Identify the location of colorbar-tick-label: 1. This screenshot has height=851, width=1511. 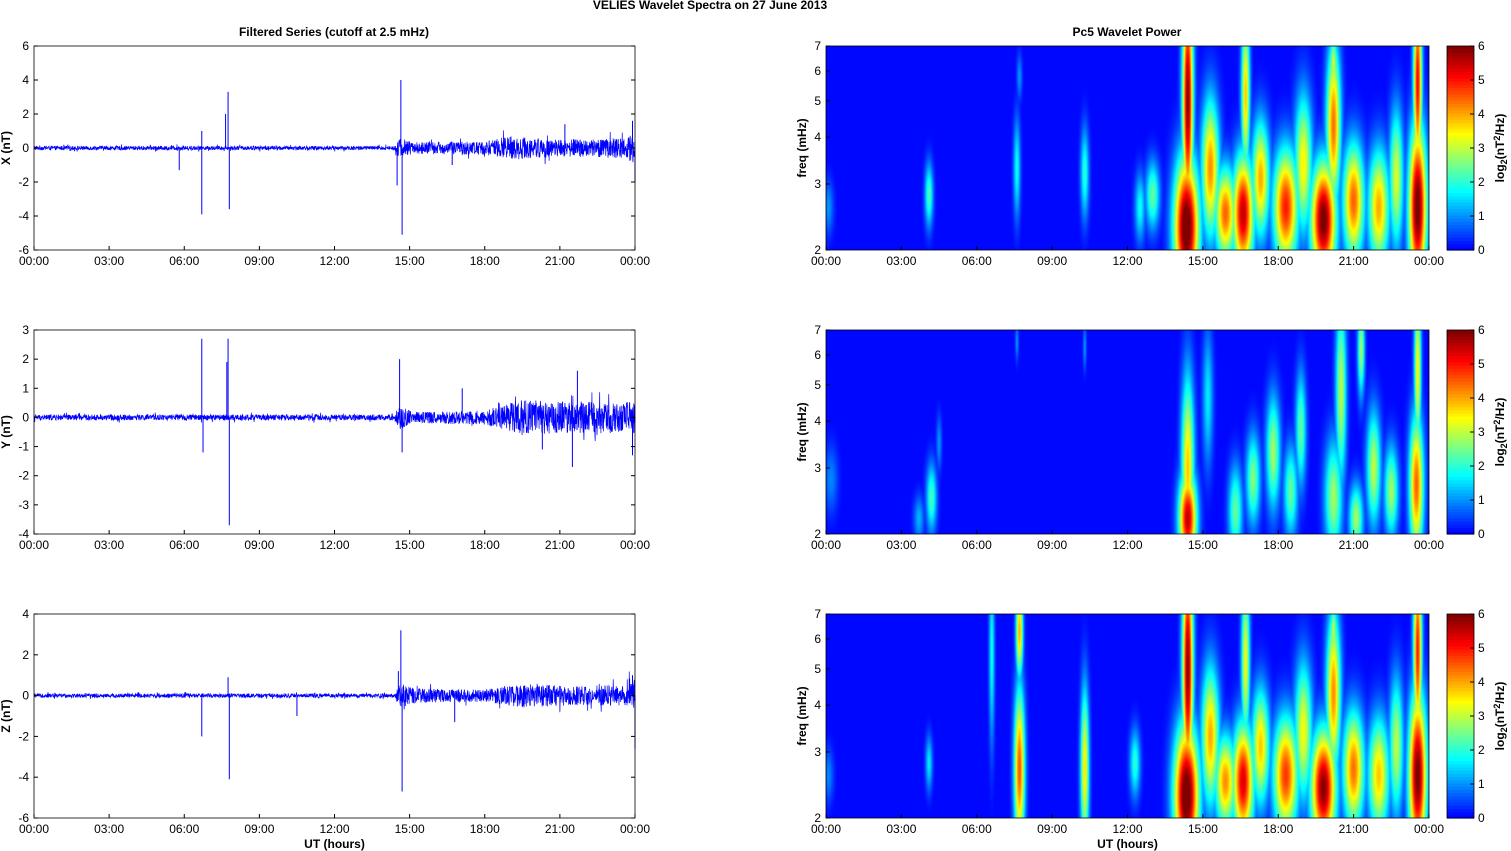
(1481, 784).